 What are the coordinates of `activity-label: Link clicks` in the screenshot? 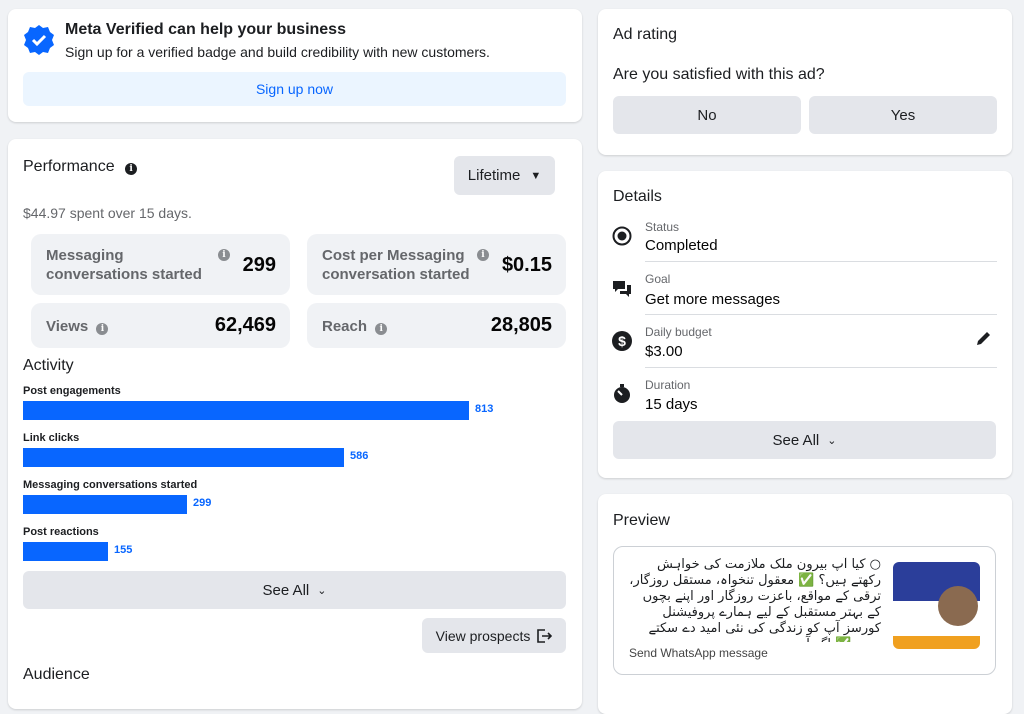 It's located at (51, 438).